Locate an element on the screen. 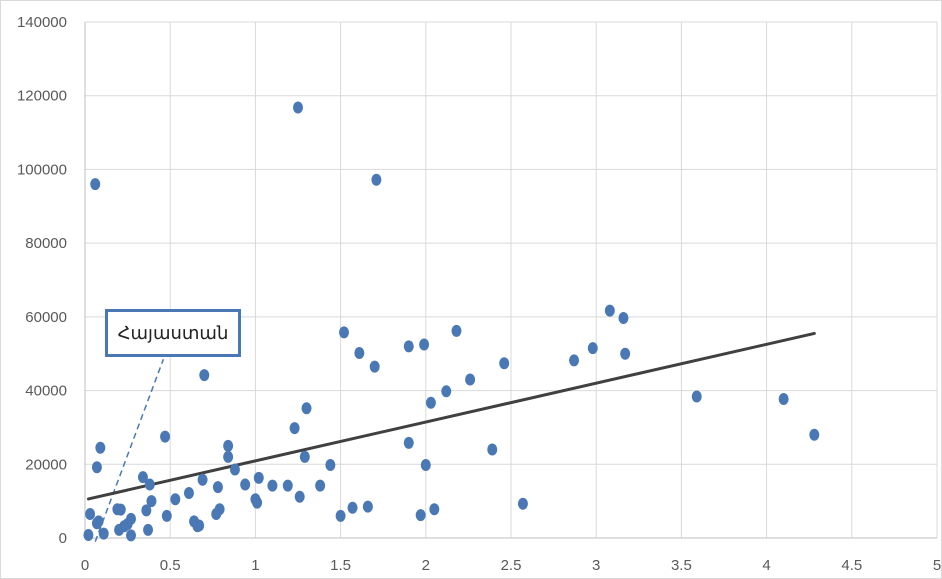 The width and height of the screenshot is (942, 579). callout-label: Հայաստան is located at coordinates (173, 332).